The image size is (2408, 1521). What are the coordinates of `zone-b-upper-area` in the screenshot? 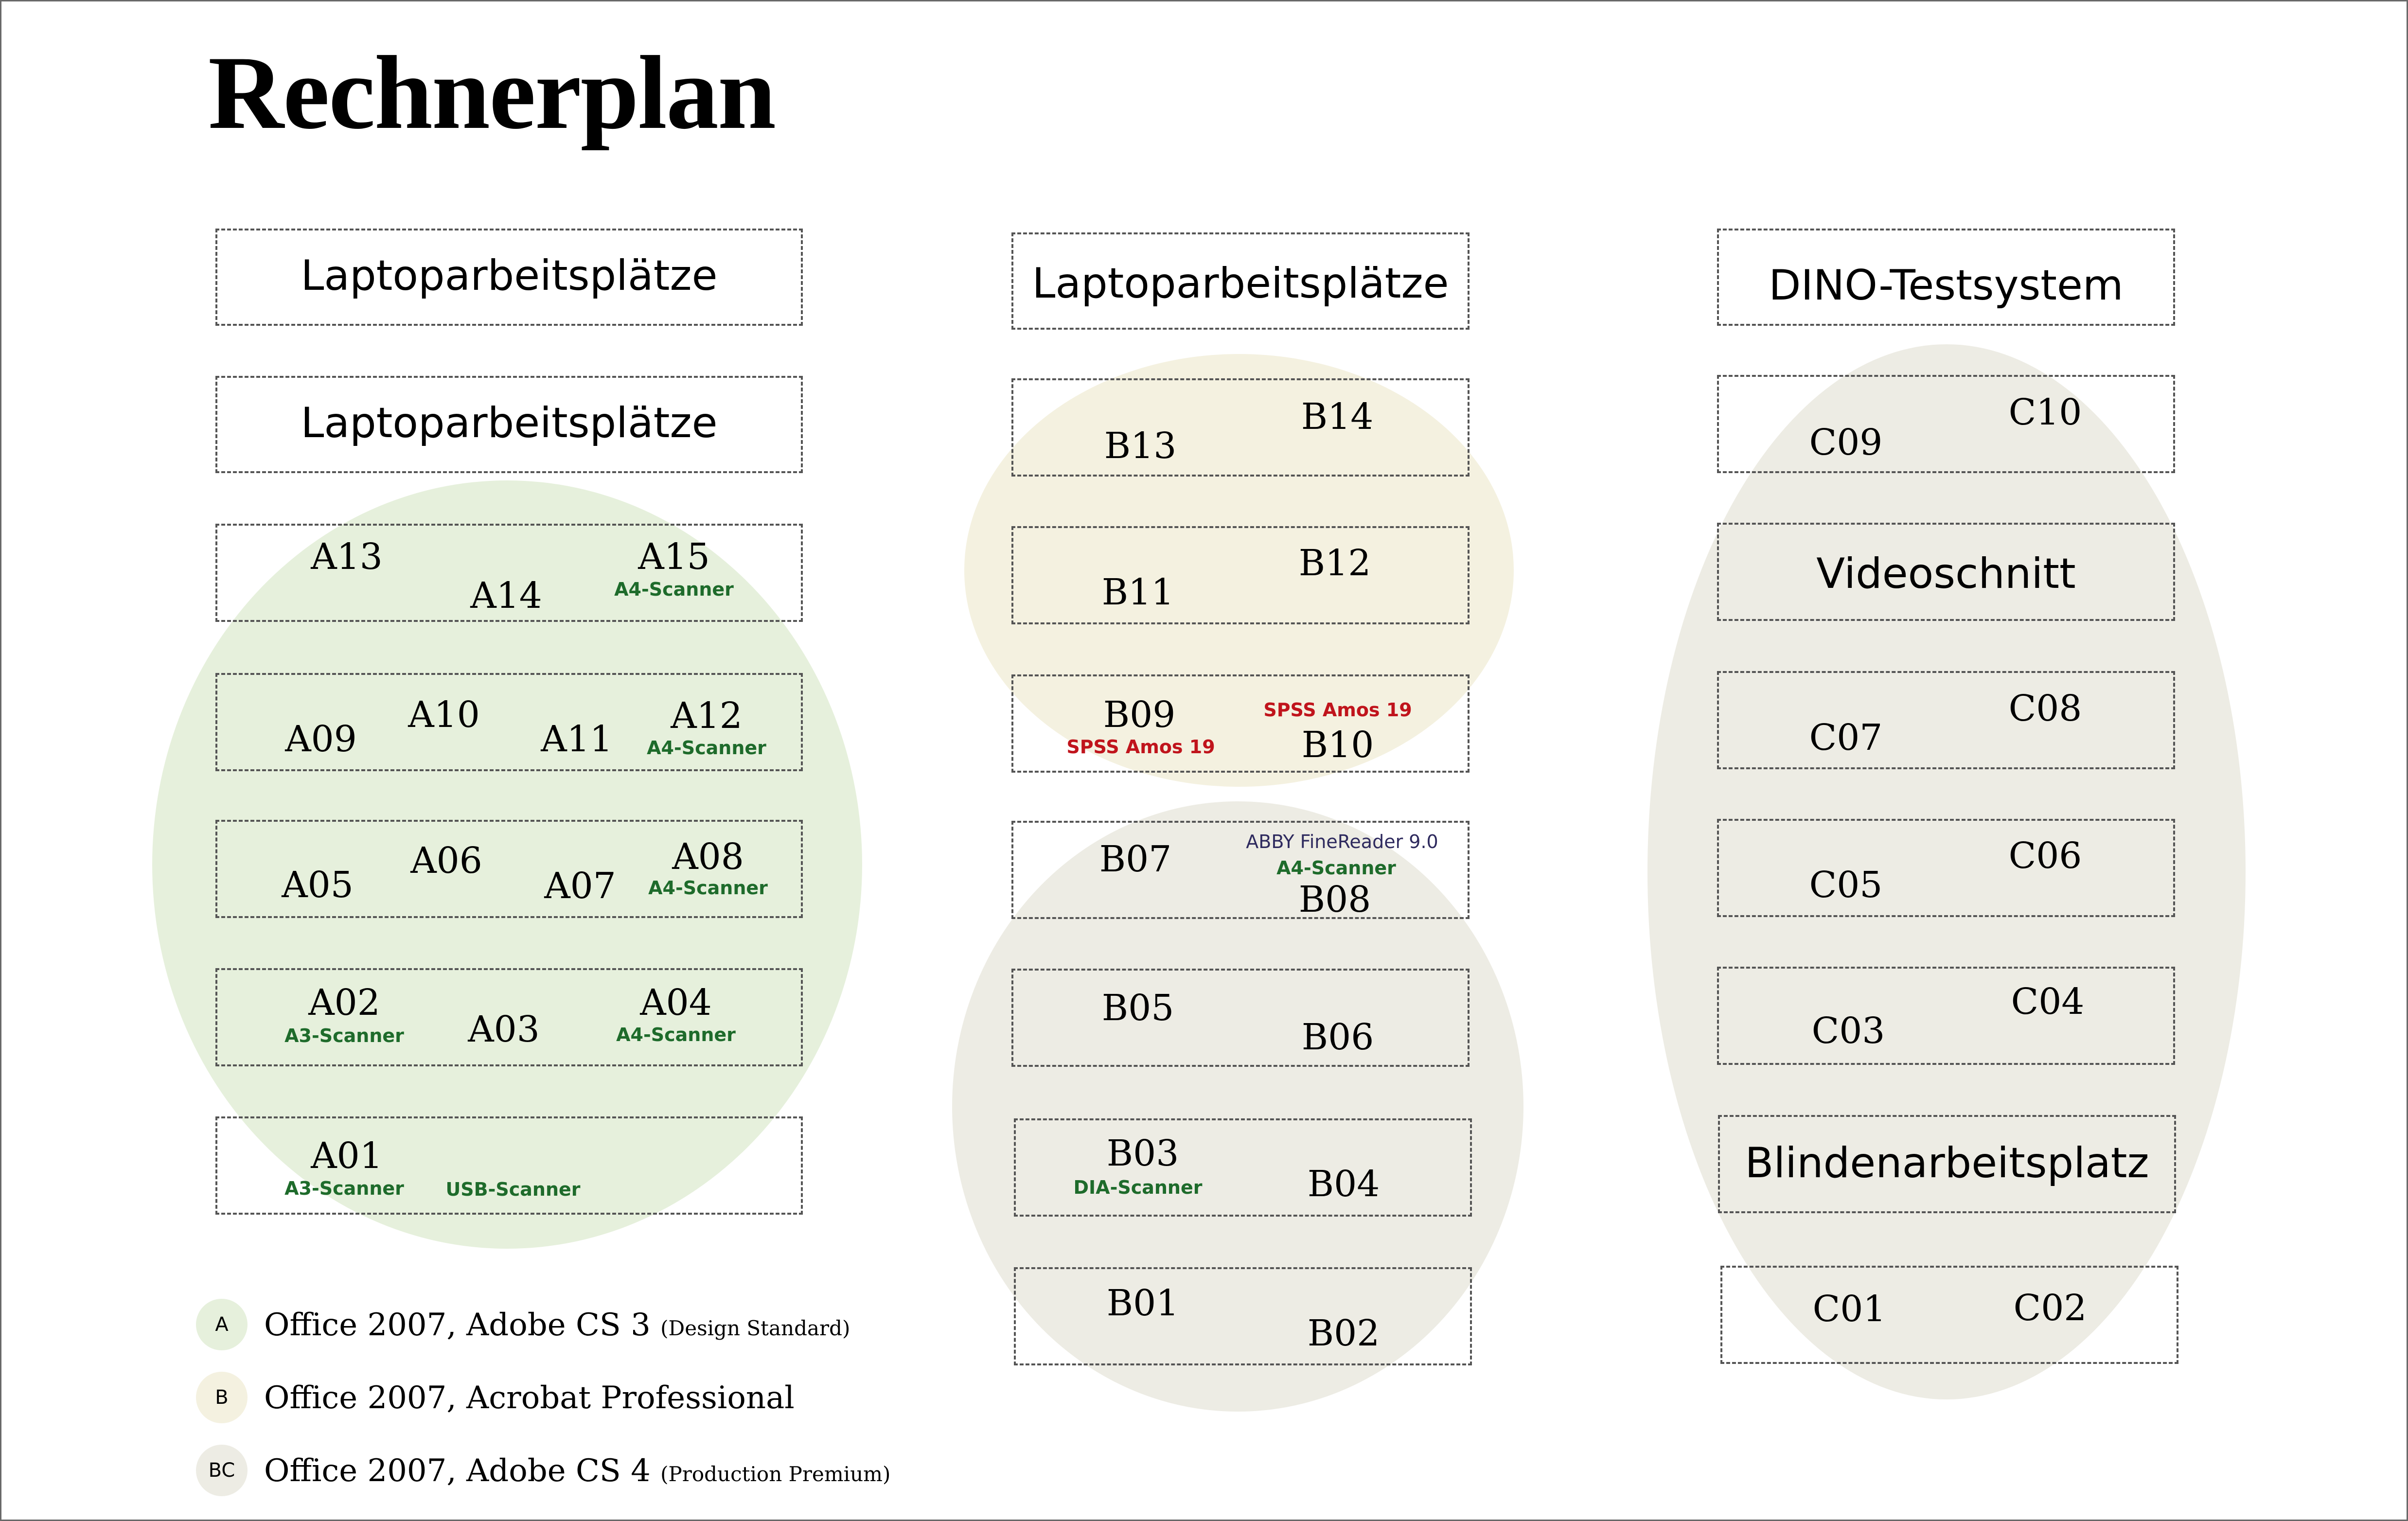 It's located at (1239, 571).